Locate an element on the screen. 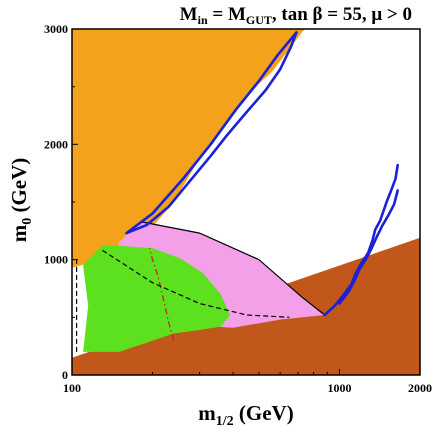 This screenshot has height=436, width=433. x-tick-label: 1000 is located at coordinates (339, 388).